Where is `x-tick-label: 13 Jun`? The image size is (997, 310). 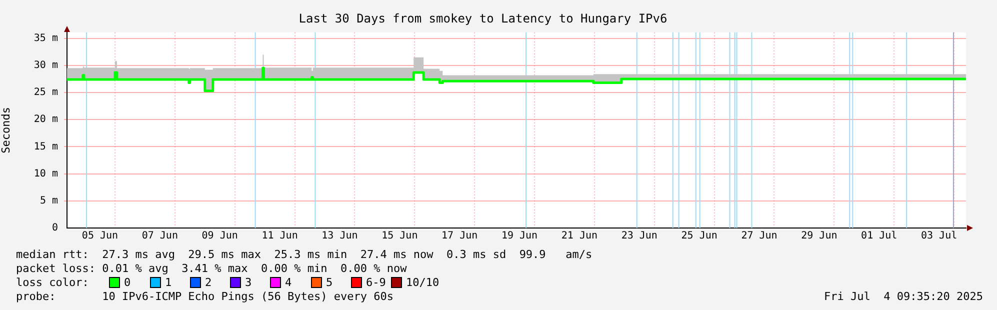
x-tick-label: 13 Jun is located at coordinates (340, 236).